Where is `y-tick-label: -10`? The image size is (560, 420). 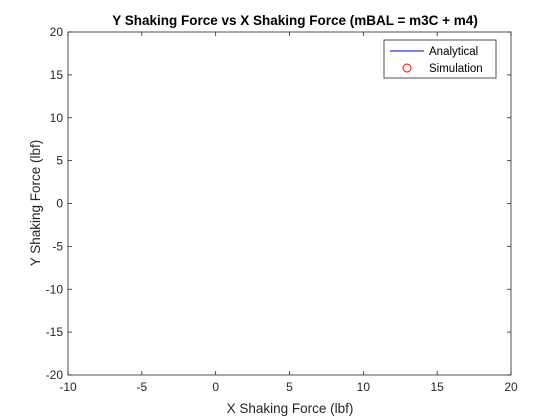
y-tick-label: -10 is located at coordinates (55, 289).